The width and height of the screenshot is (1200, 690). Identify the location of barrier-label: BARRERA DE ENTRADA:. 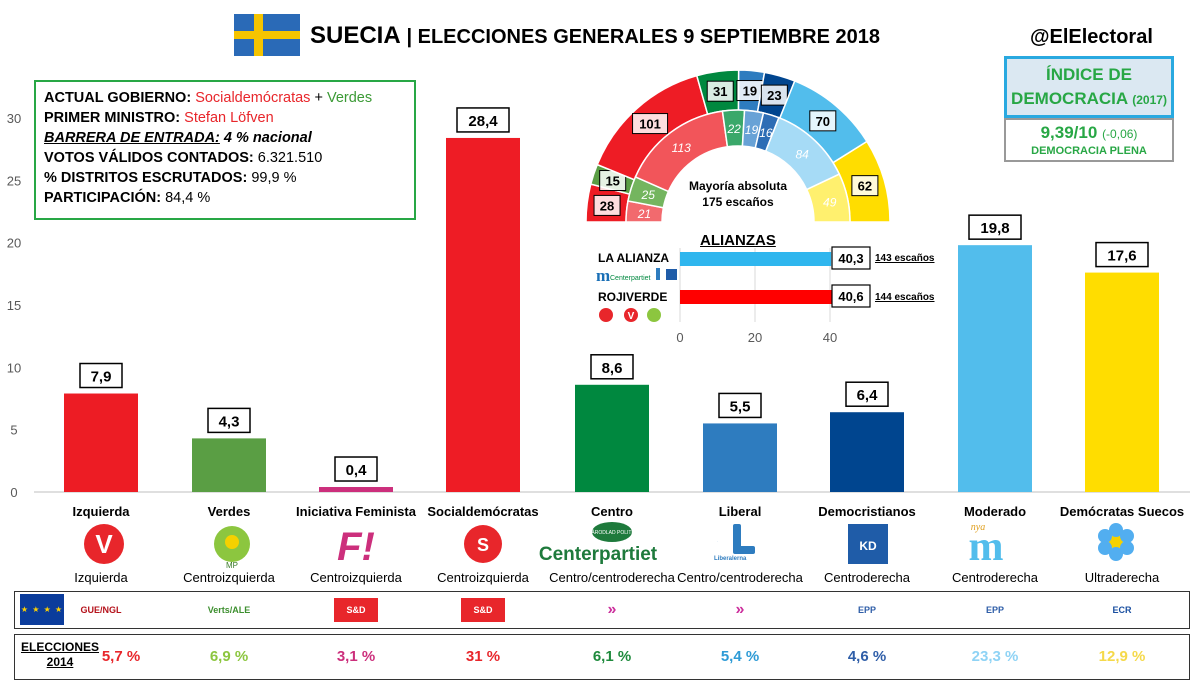
(132, 138).